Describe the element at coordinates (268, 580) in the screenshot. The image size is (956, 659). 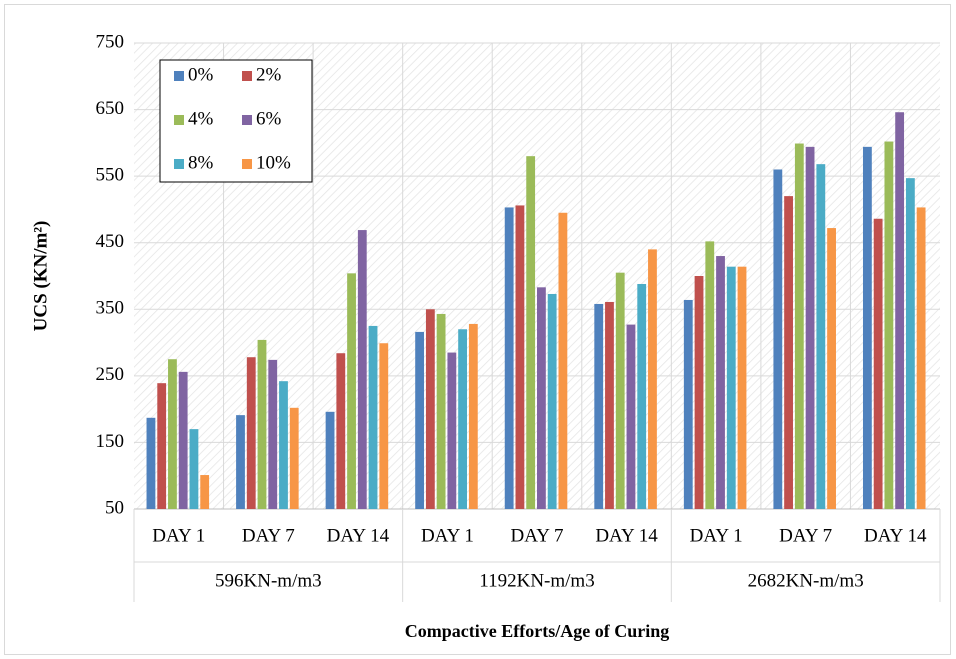
I see `group-label: 596KN-m/m3` at that location.